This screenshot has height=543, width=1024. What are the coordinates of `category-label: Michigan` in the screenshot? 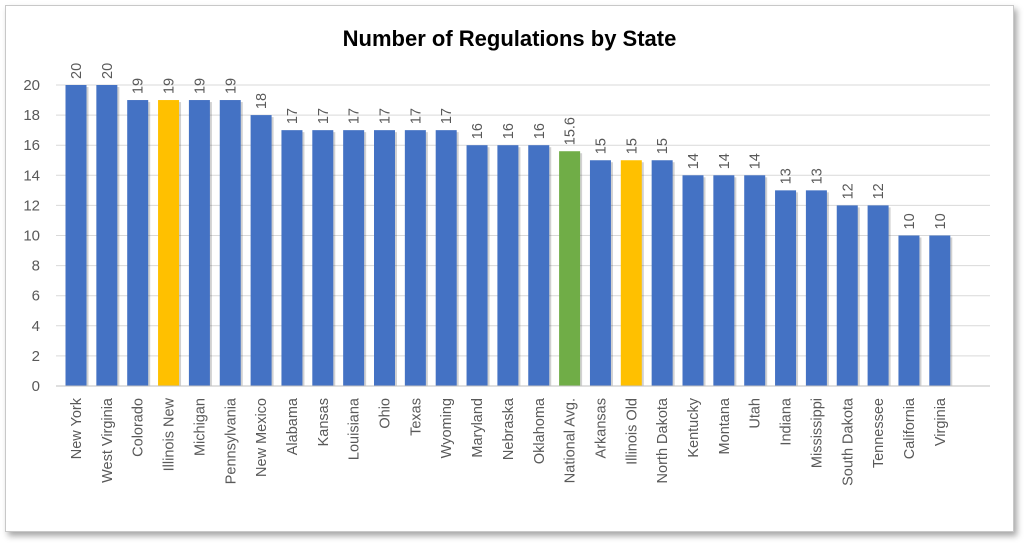 It's located at (200, 427).